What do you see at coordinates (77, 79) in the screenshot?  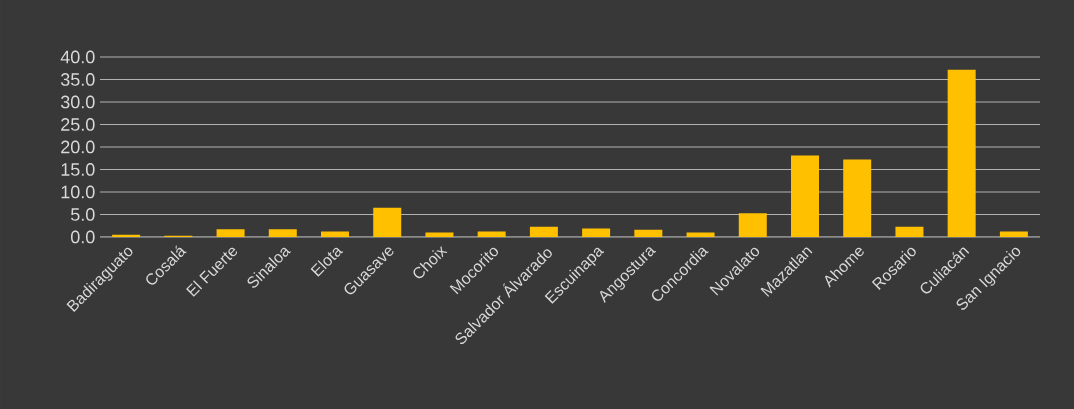 I see `y-tick-label: 35.0` at bounding box center [77, 79].